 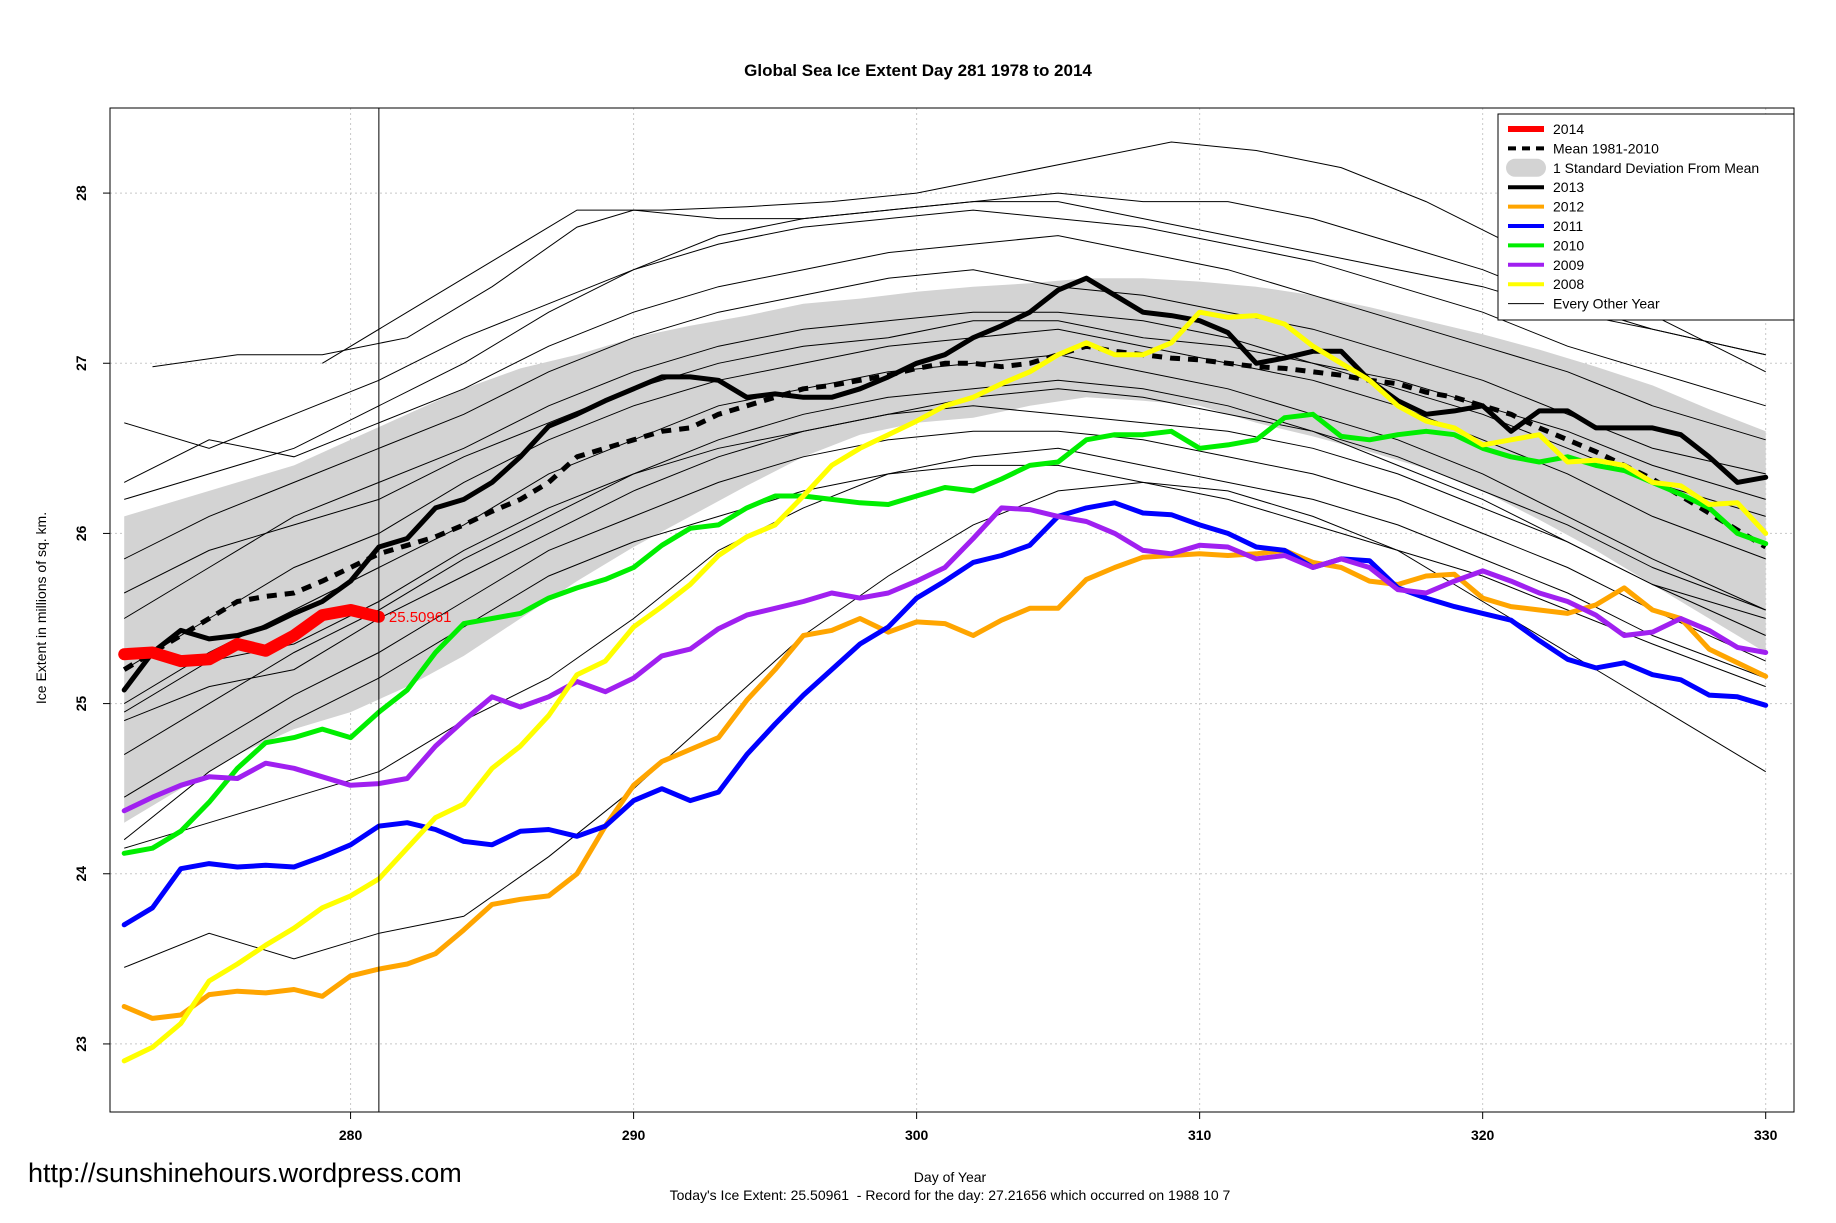 What do you see at coordinates (1526, 167) in the screenshot?
I see `legend-swatch` at bounding box center [1526, 167].